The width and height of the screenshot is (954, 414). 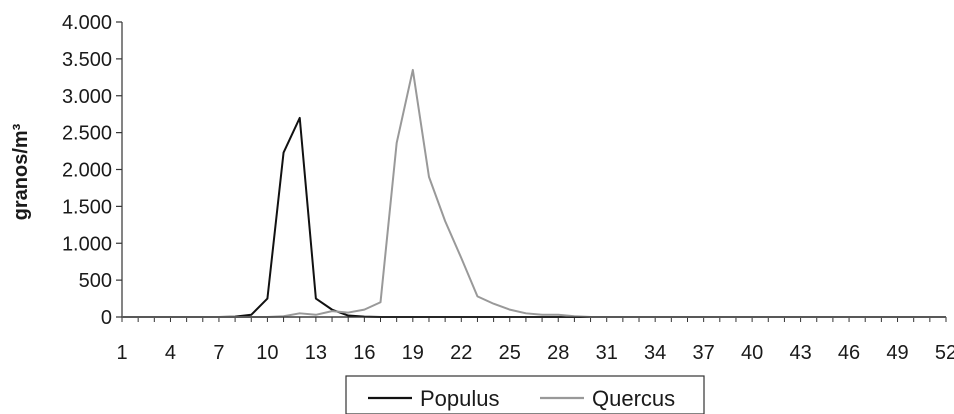 I want to click on legend-label-quercus: Quercus, so click(x=633, y=398).